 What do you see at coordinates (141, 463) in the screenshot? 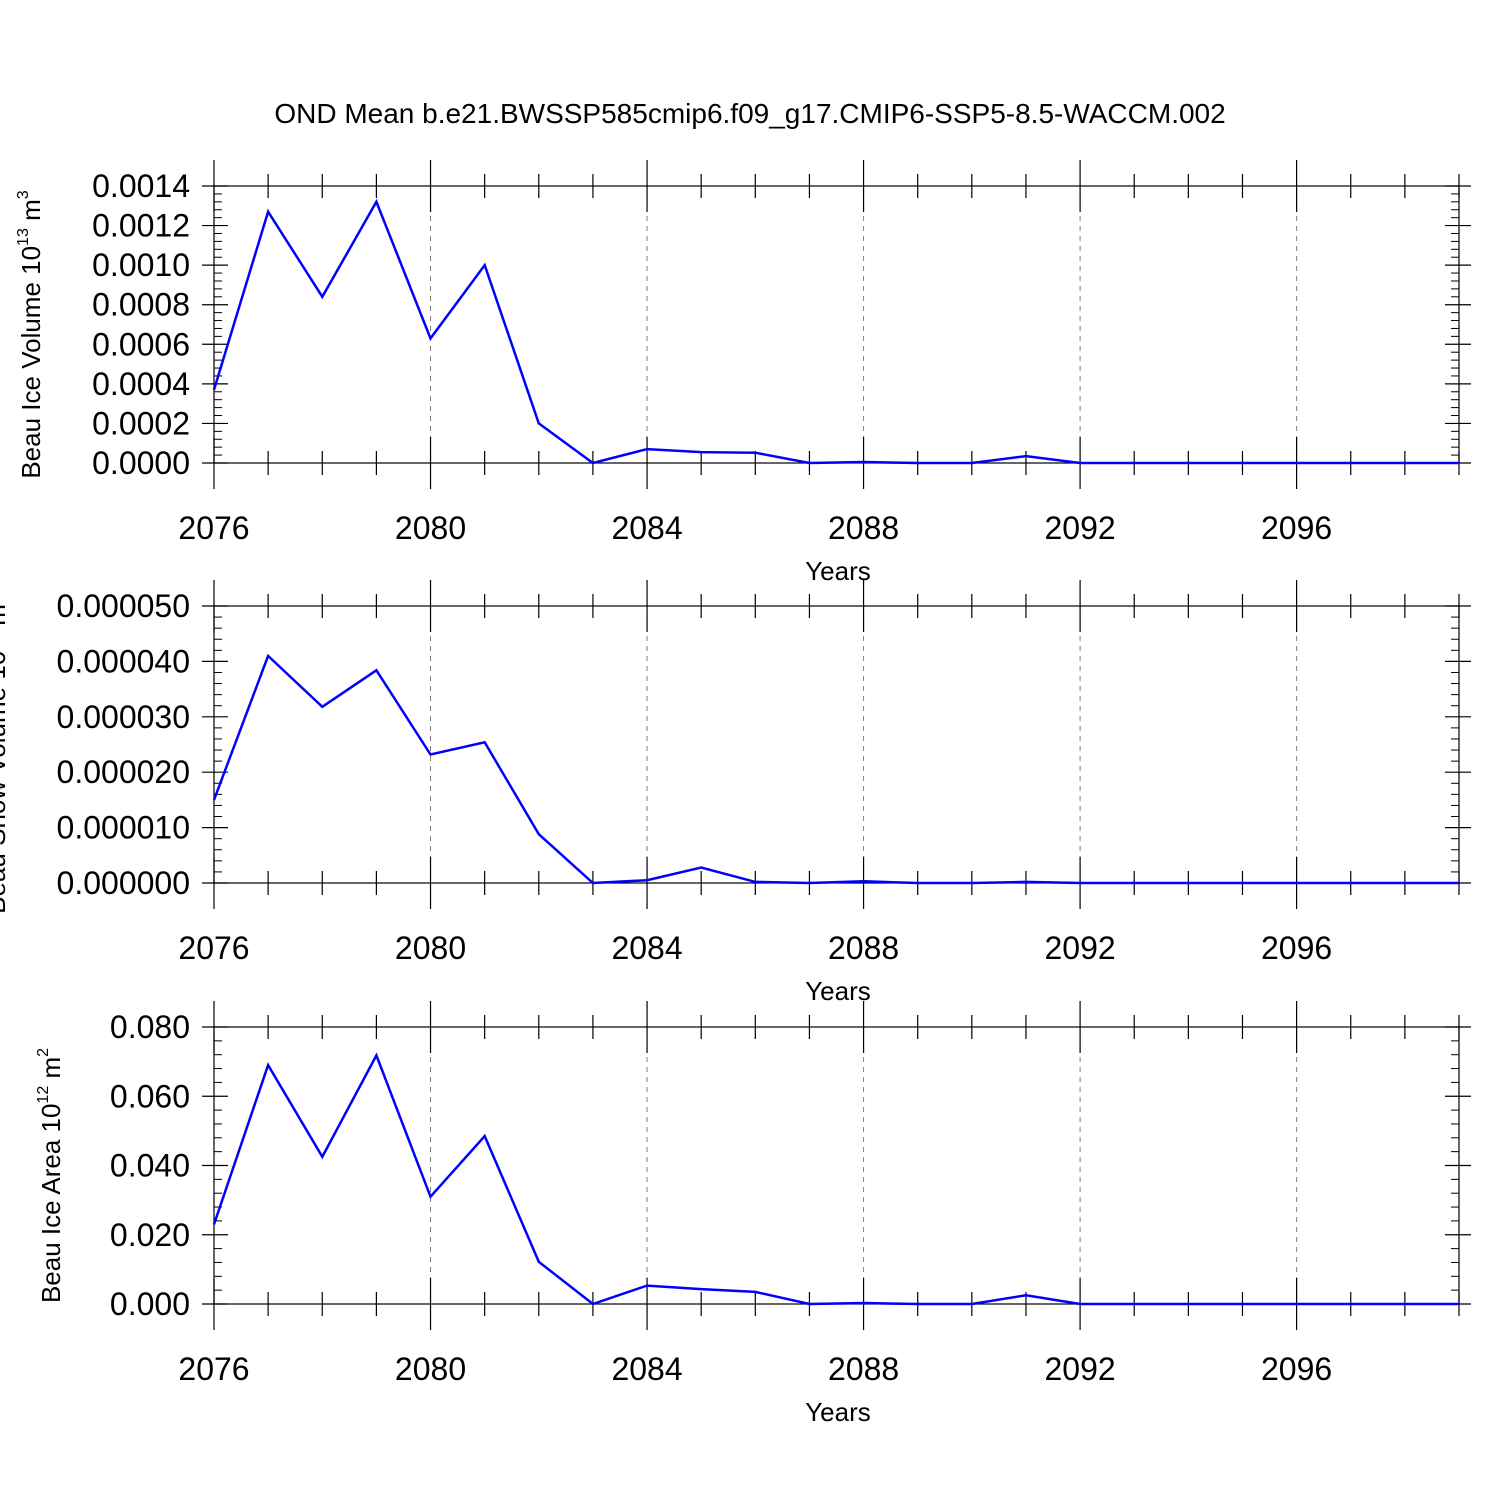
I see `y-tick-label: 0.0000` at bounding box center [141, 463].